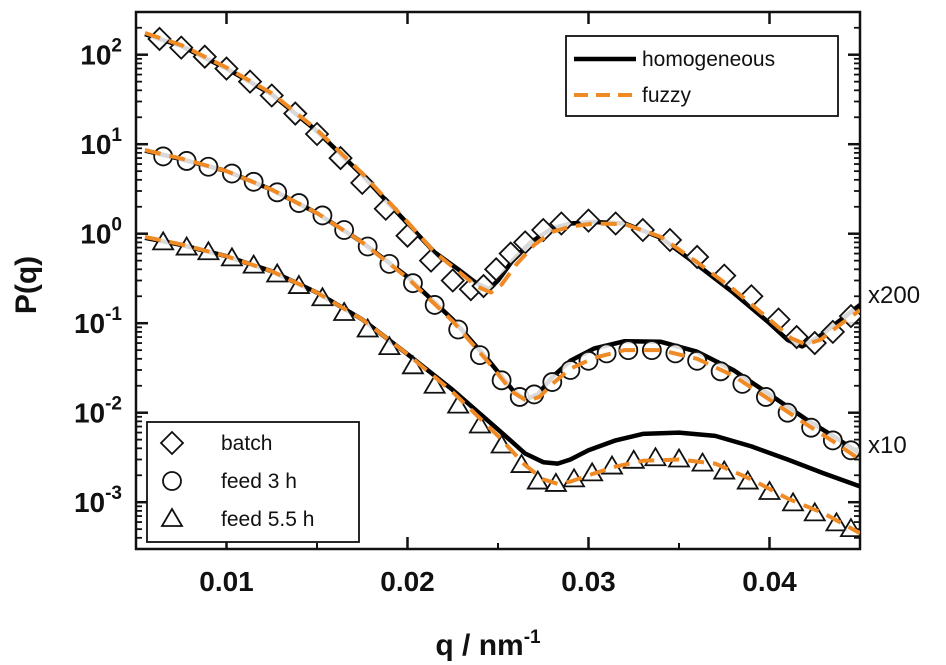  Describe the element at coordinates (769, 581) in the screenshot. I see `x-tick-label: 0.04` at that location.